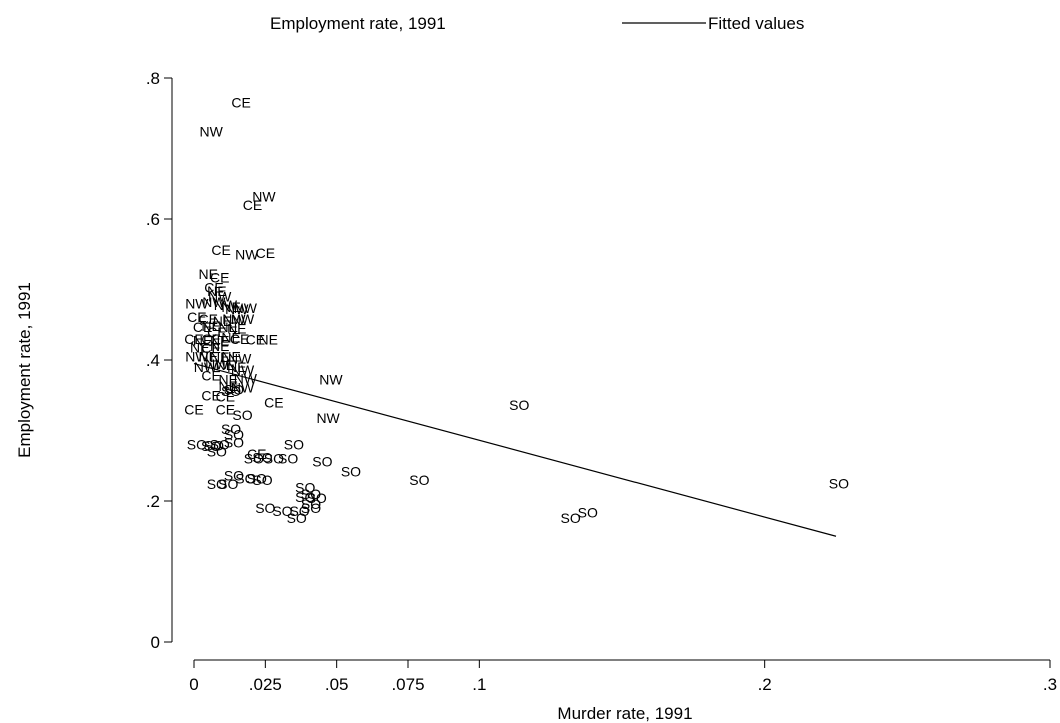 The image size is (1060, 723). Describe the element at coordinates (153, 219) in the screenshot. I see `y-tick-label: .6` at that location.